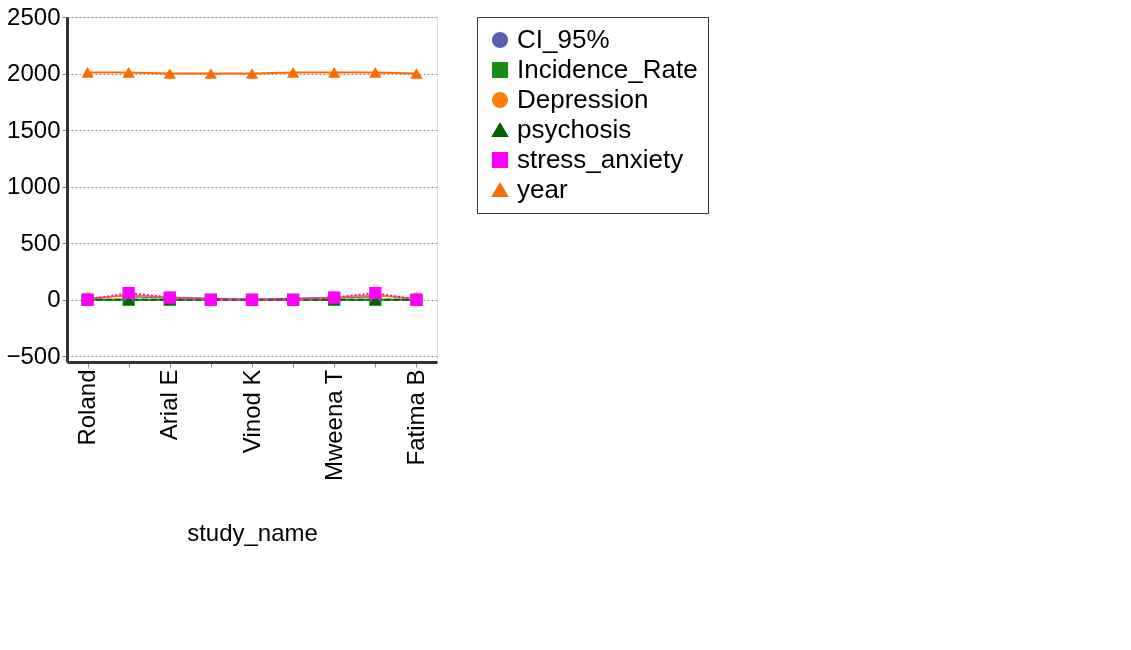 The image size is (1131, 650). Describe the element at coordinates (34, 129) in the screenshot. I see `y-tick-label: 1500` at that location.